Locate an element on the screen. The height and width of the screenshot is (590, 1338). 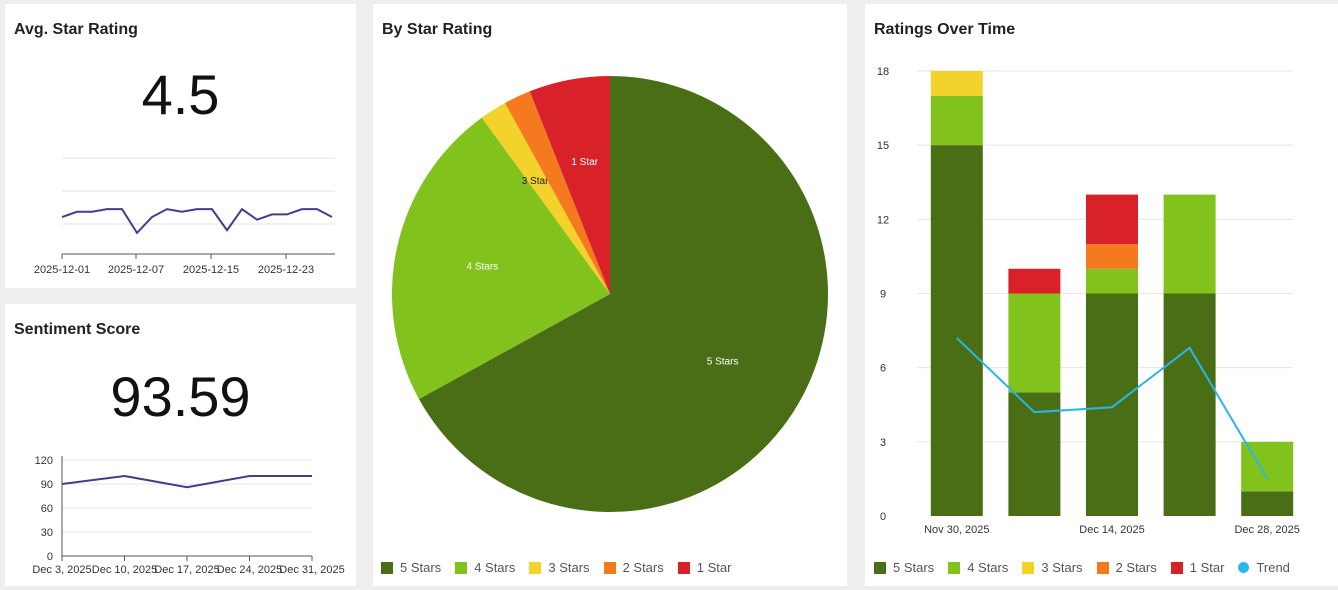
bar-legend-item: 1 Star is located at coordinates (1197, 567).